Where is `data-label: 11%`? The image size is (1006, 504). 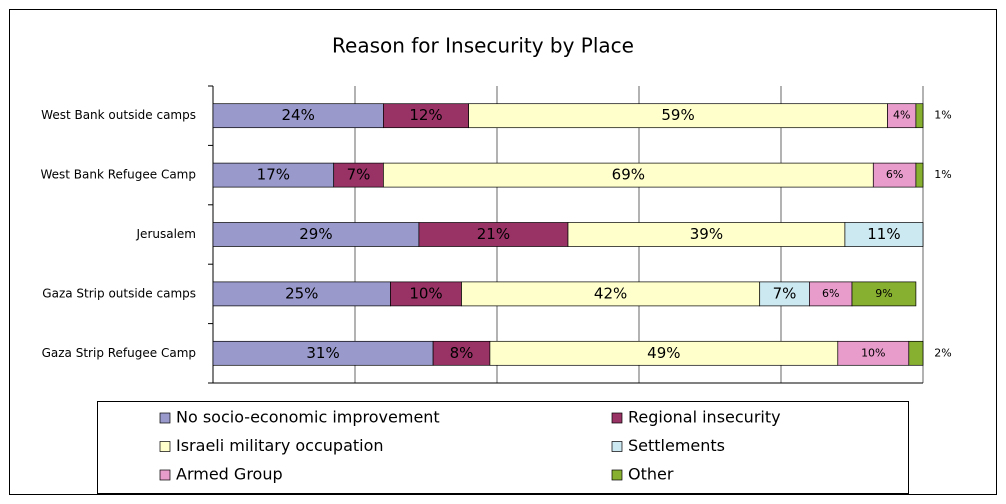 data-label: 11% is located at coordinates (883, 234).